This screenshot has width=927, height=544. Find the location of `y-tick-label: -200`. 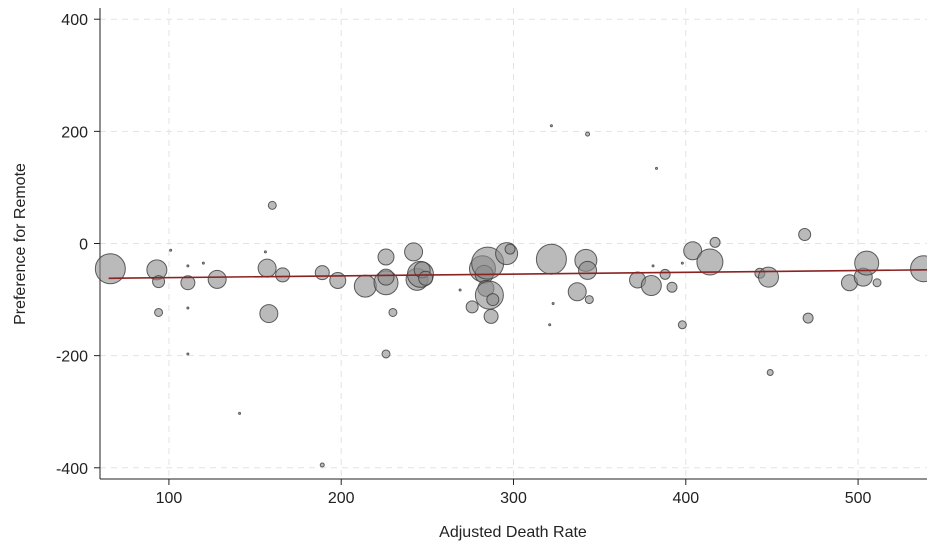

y-tick-label: -200 is located at coordinates (72, 357).